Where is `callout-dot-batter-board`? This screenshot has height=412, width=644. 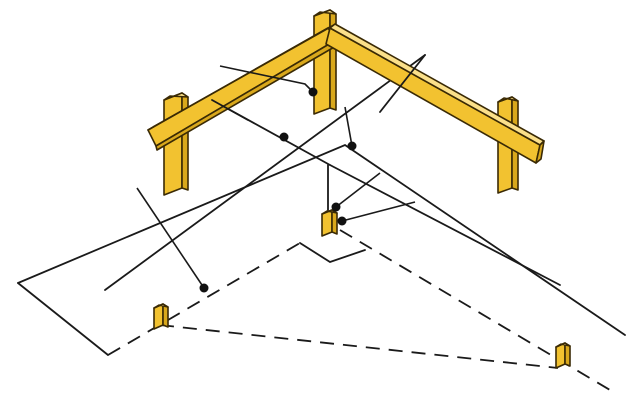
callout-dot-batter-board is located at coordinates (313, 92).